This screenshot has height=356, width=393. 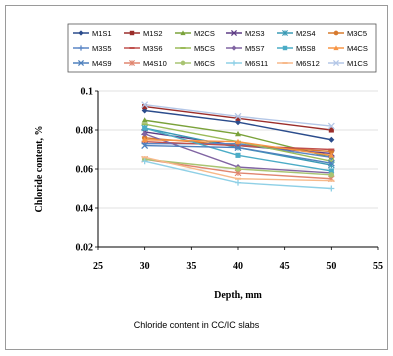 What do you see at coordinates (234, 63) in the screenshot?
I see `legend-marker-m6s11` at bounding box center [234, 63].